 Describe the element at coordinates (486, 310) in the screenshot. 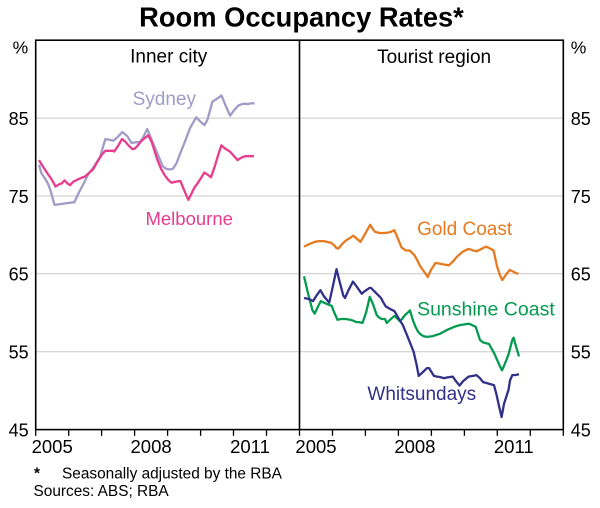

I see `svg-text: Sunshine Coast` at that location.